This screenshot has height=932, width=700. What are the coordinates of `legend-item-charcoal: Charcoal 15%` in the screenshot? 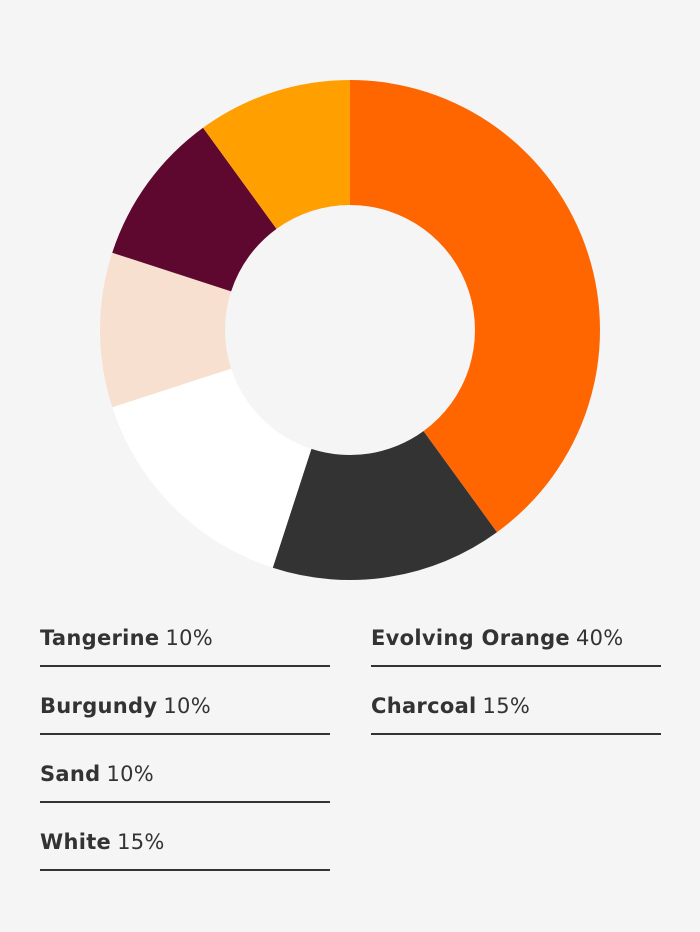 It's located at (516, 706).